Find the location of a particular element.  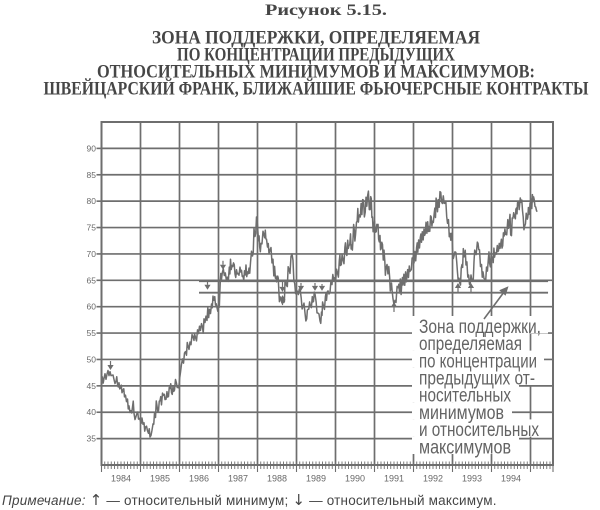

x-axis-label: 1987 is located at coordinates (238, 479).